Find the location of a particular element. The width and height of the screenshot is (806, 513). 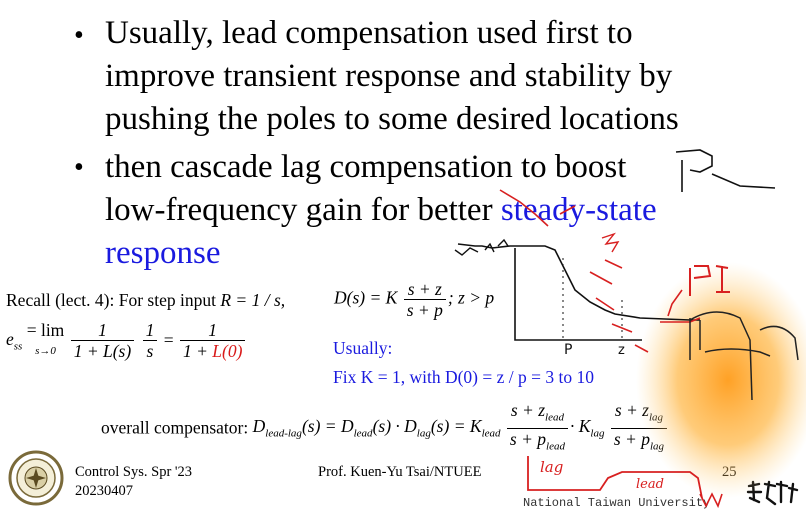

university-calligraphy-logo is located at coordinates (773, 493).